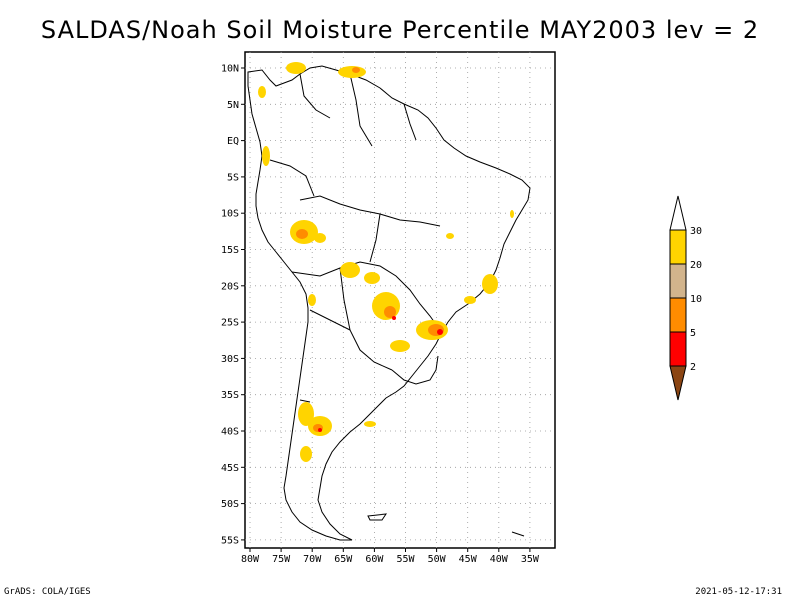  I want to click on lon-tick-label: 75W, so click(281, 559).